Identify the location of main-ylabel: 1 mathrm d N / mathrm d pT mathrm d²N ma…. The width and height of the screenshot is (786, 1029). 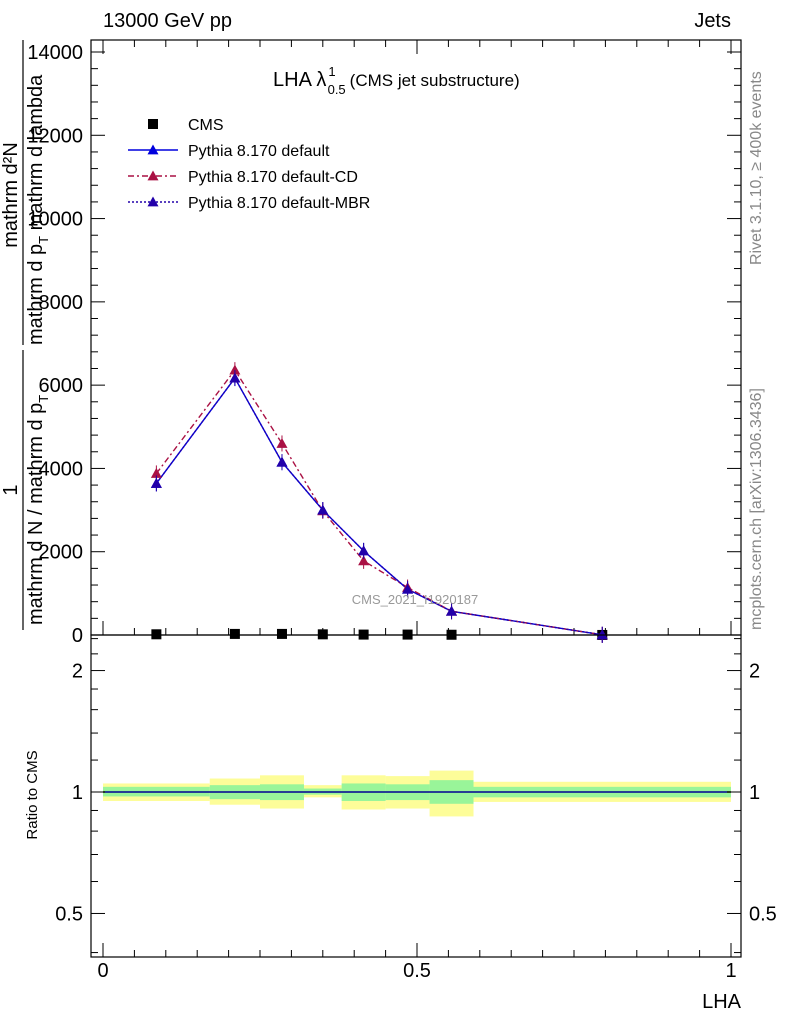
(25, 335).